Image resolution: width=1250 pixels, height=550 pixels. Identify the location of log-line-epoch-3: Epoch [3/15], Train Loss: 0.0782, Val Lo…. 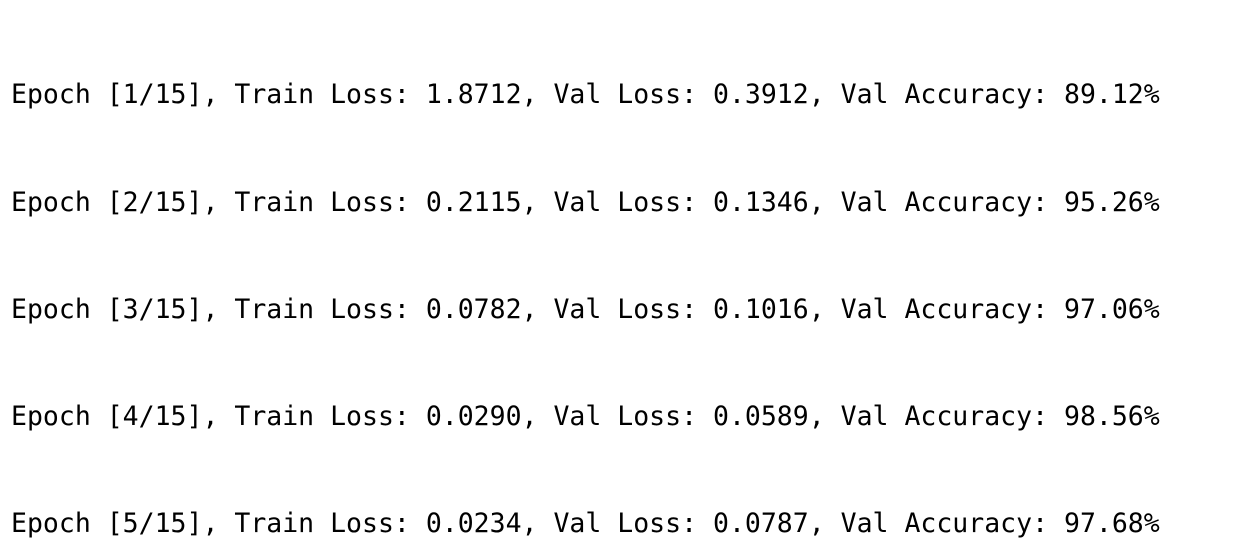
(585, 309).